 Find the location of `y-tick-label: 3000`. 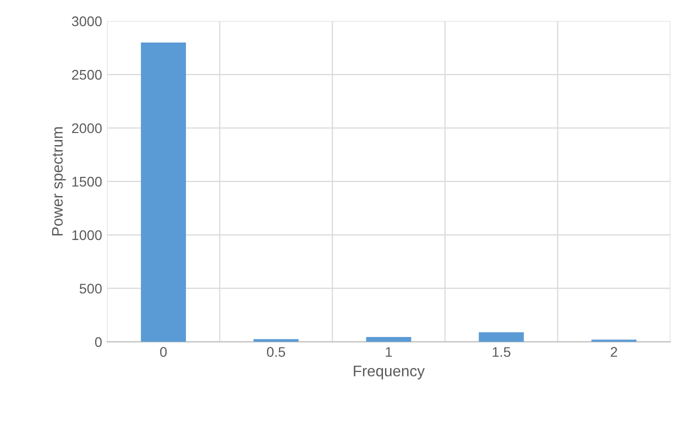

y-tick-label: 3000 is located at coordinates (87, 21).